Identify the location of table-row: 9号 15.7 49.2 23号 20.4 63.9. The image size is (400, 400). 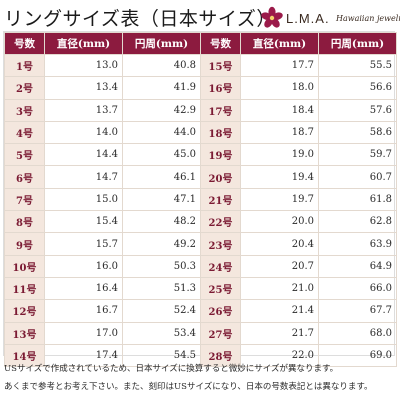
(200, 244).